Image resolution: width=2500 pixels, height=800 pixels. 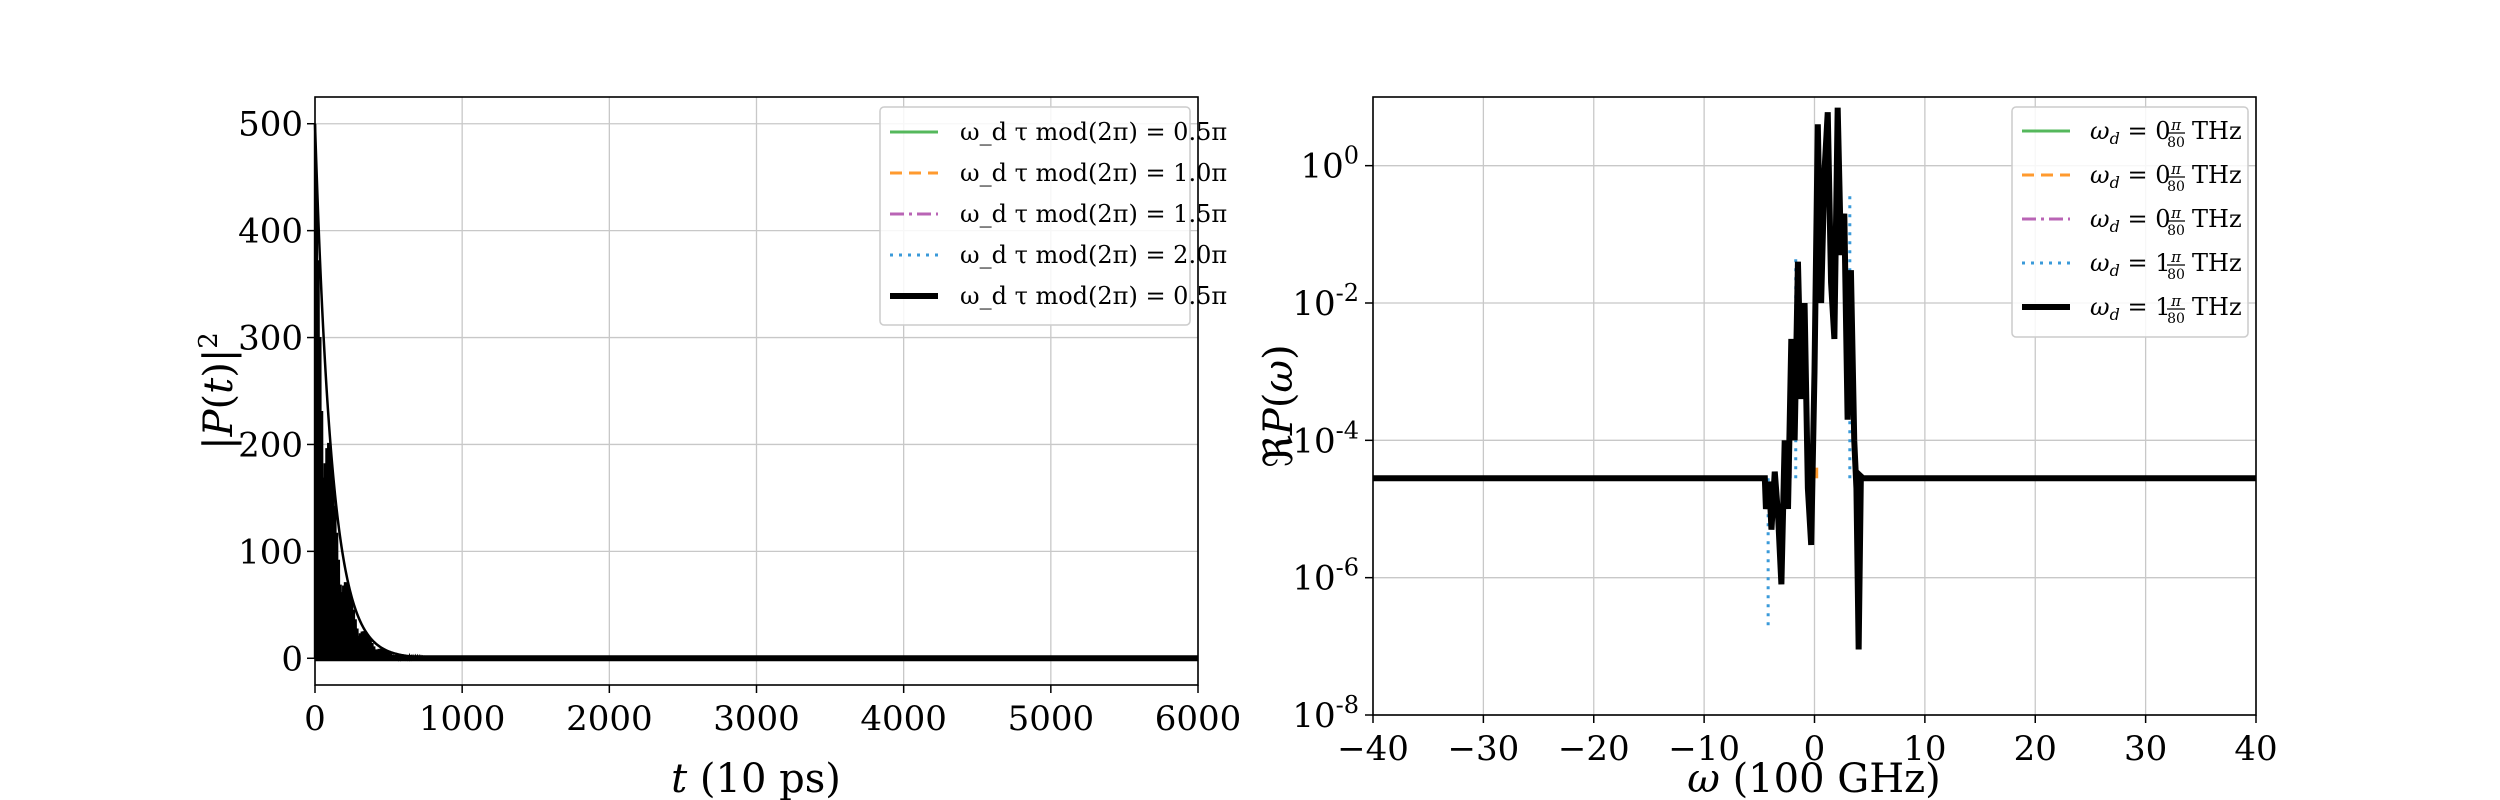 What do you see at coordinates (270, 445) in the screenshot?
I see `left-y-tick-label: 200` at bounding box center [270, 445].